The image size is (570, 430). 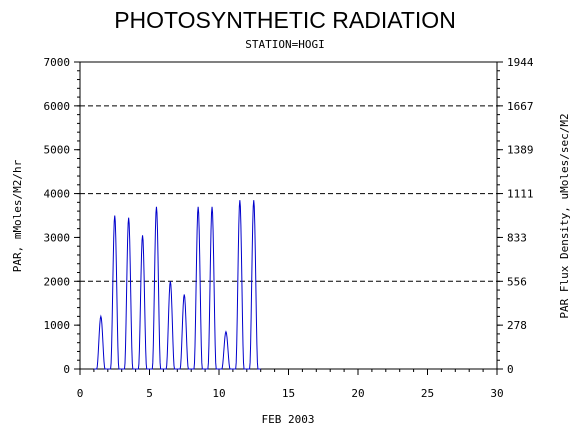 What do you see at coordinates (62, 216) in the screenshot?
I see `left-axis: 0 1000 2000 3000 4000 5000 6000 7000` at bounding box center [62, 216].